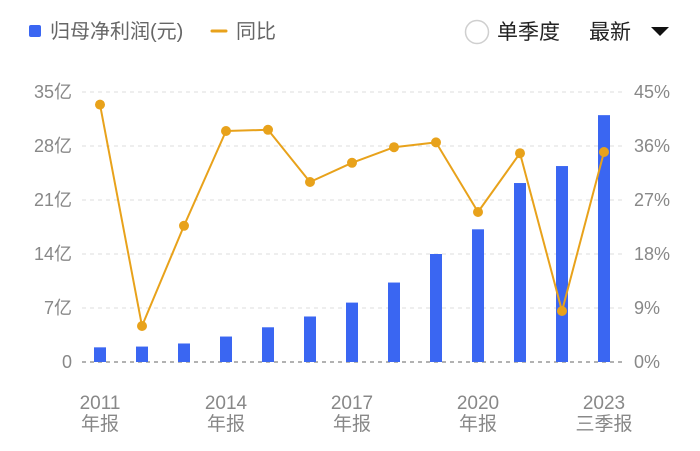 The height and width of the screenshot is (451, 700). What do you see at coordinates (478, 295) in the screenshot?
I see `bar-2020` at bounding box center [478, 295].